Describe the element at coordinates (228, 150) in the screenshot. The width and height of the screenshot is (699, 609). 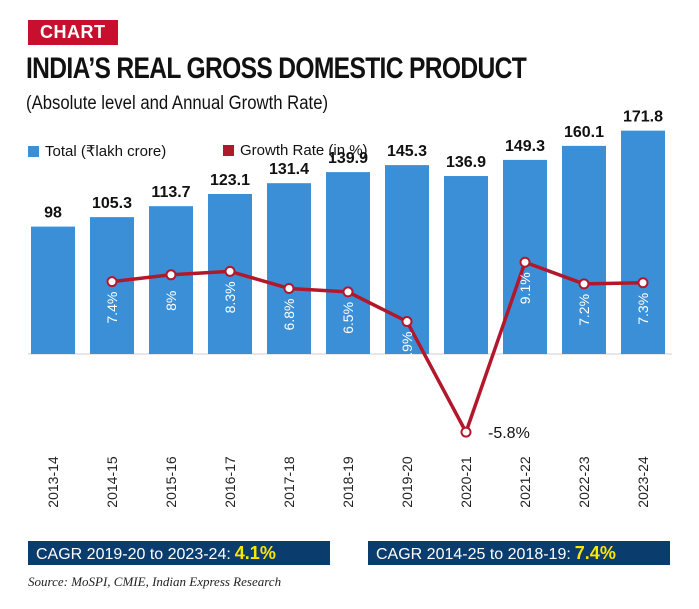
I see `legend-growth-swatch` at that location.